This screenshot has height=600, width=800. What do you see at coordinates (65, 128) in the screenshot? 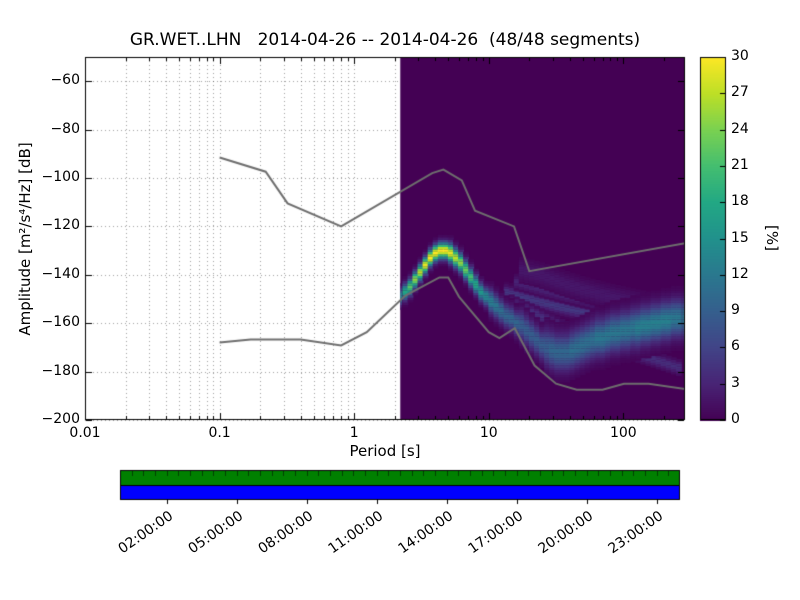
I see `y-tick-label: −80` at bounding box center [65, 128].